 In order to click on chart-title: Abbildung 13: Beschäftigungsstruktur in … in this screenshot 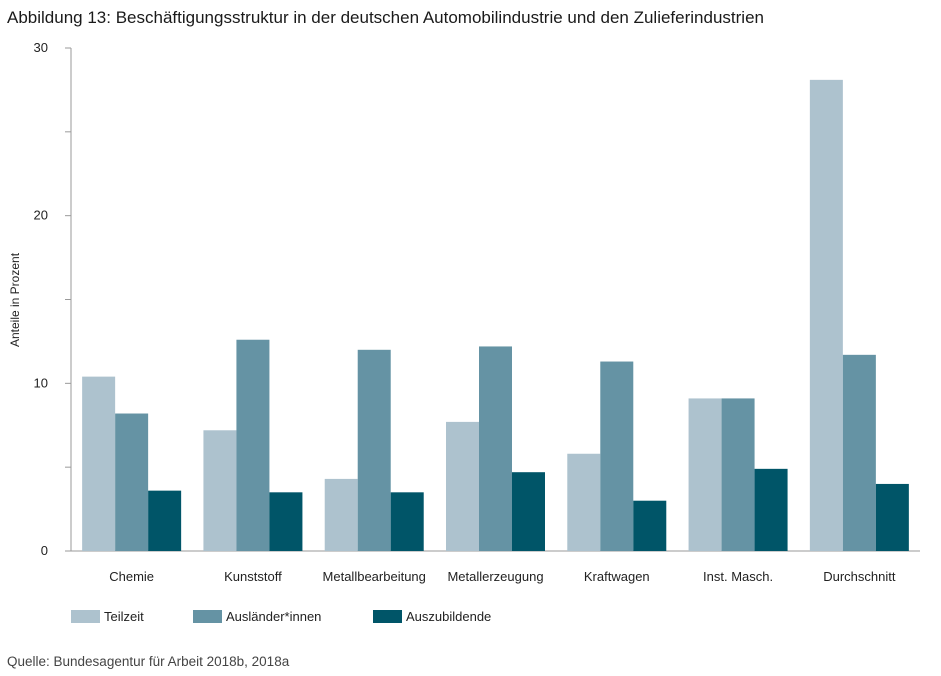, I will do `click(385, 17)`.